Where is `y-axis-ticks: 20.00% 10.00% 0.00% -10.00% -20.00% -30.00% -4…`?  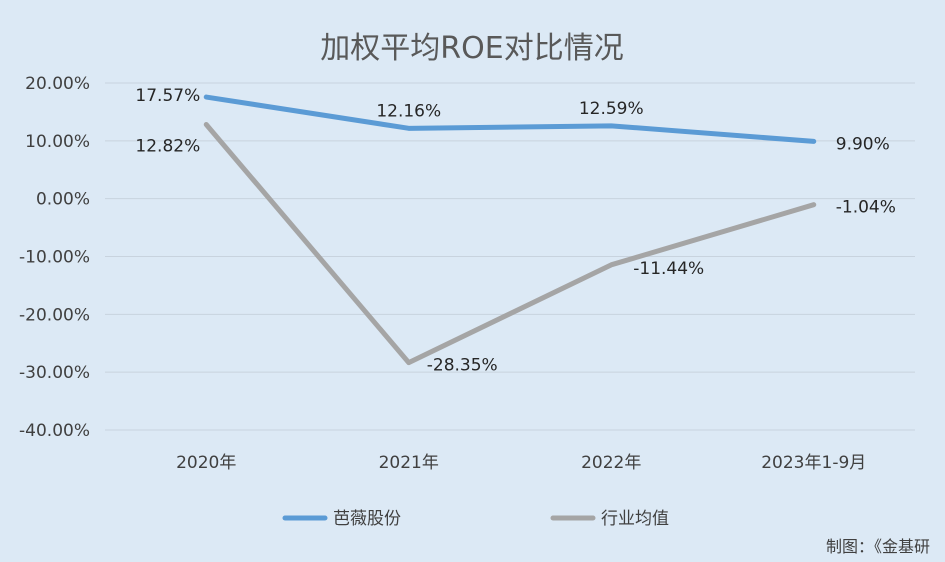
y-axis-ticks: 20.00% 10.00% 0.00% -10.00% -20.00% -30.00% -4… is located at coordinates (54, 257).